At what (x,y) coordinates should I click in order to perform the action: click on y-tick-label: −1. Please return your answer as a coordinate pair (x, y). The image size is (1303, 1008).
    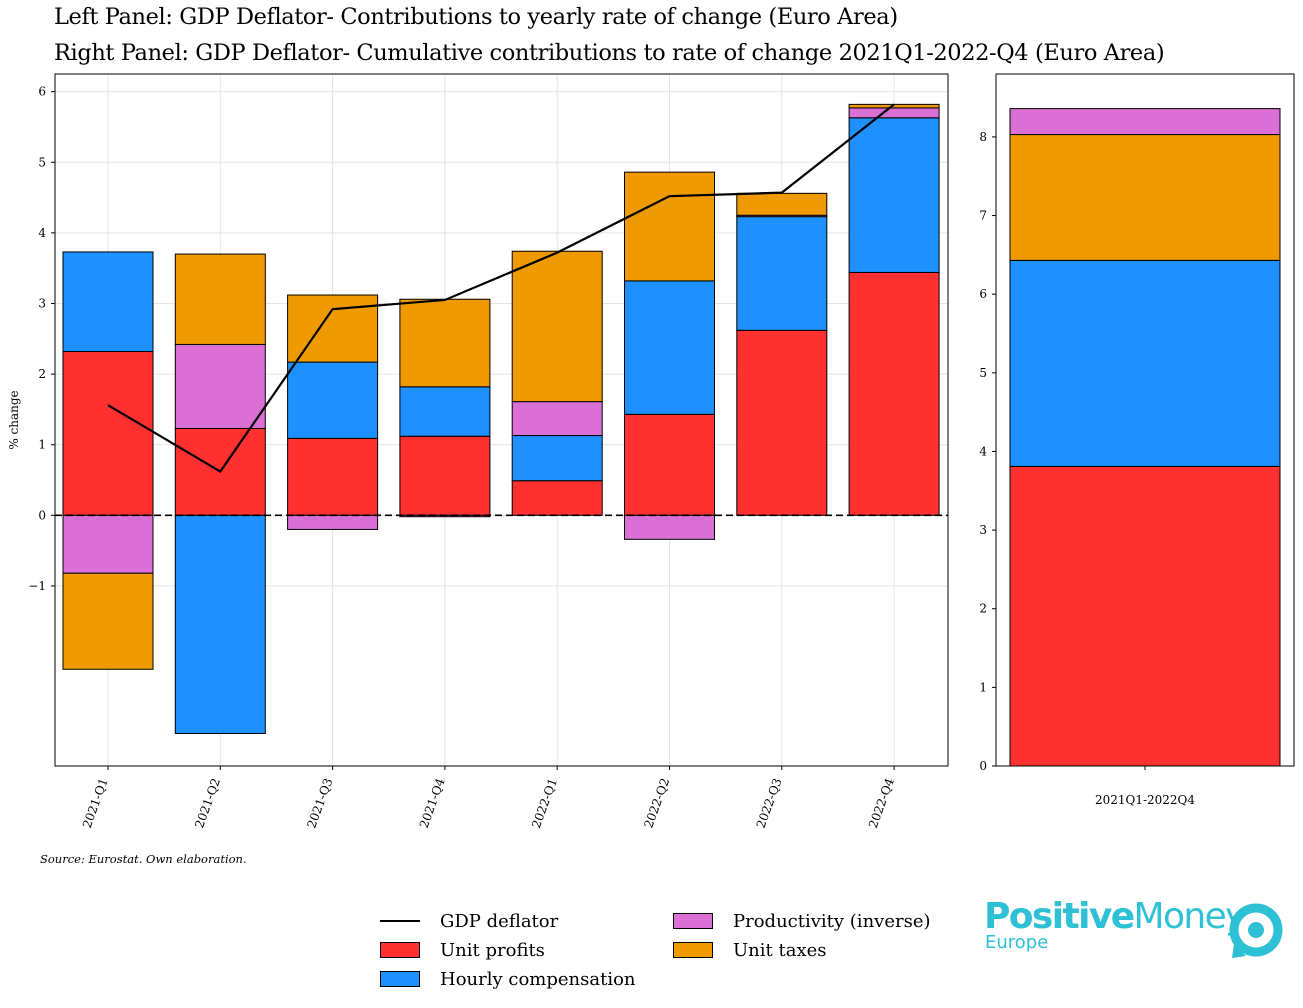
    Looking at the image, I should click on (37, 586).